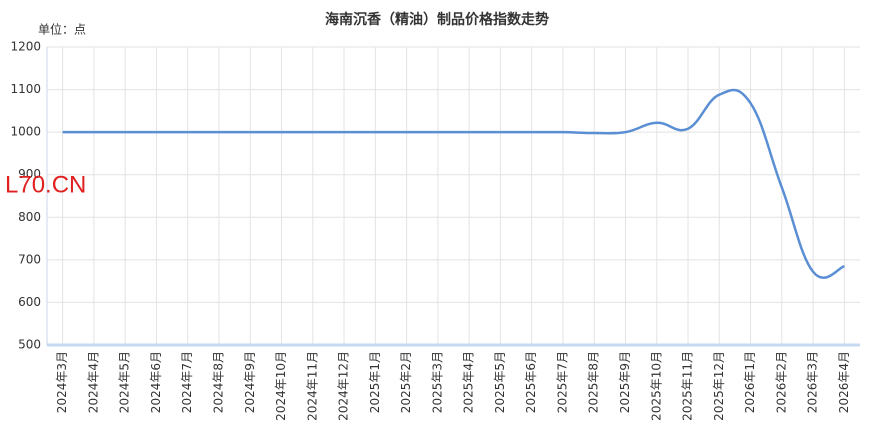 The width and height of the screenshot is (875, 431). What do you see at coordinates (781, 382) in the screenshot?
I see `x-tick-label: 2026年2月` at bounding box center [781, 382].